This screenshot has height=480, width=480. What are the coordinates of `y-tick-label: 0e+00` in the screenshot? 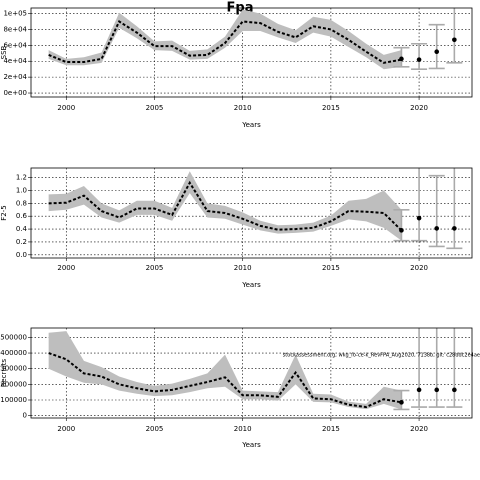 It's located at (15, 93).